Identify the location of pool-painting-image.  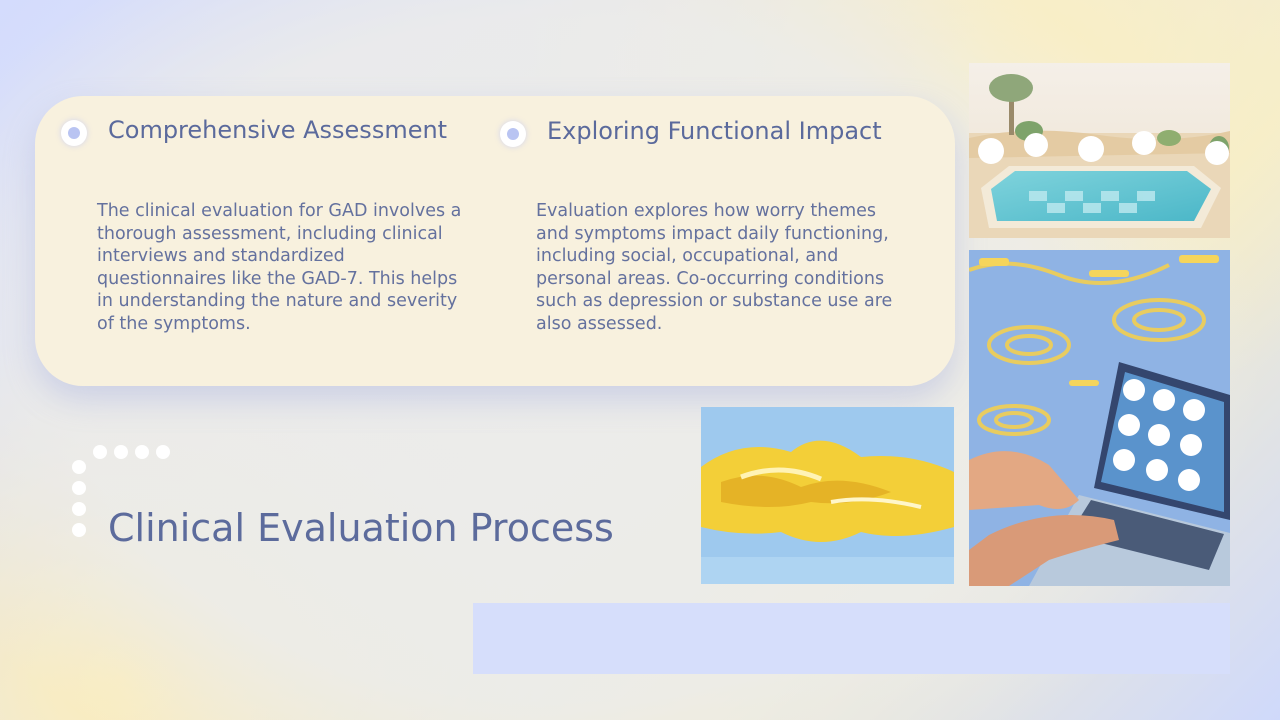
(1099, 150).